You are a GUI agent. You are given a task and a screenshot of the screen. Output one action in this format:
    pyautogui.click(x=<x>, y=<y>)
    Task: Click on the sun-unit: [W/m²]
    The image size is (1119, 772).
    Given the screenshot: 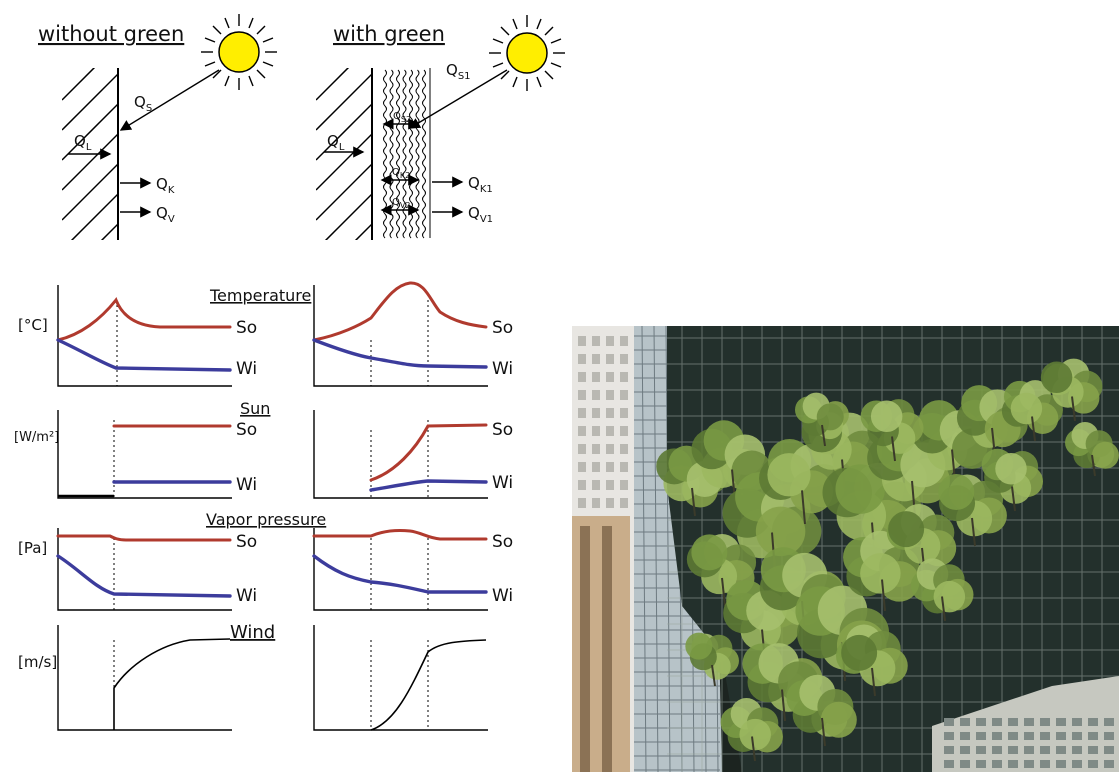 What is the action you would take?
    pyautogui.click(x=36, y=437)
    